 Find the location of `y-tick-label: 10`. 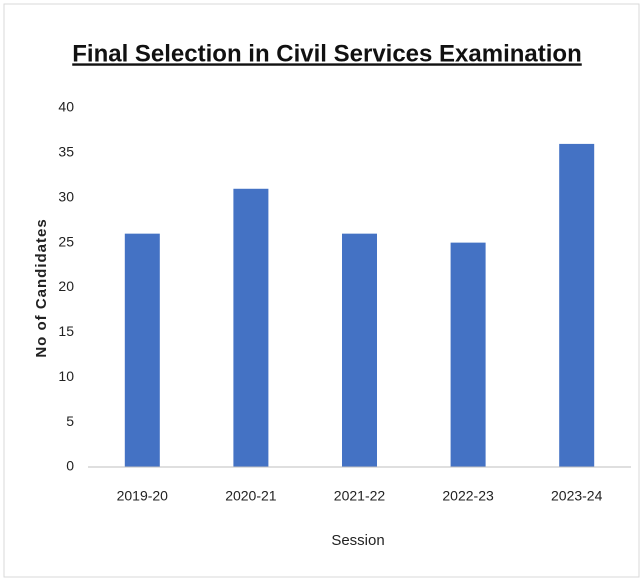

y-tick-label: 10 is located at coordinates (66, 376).